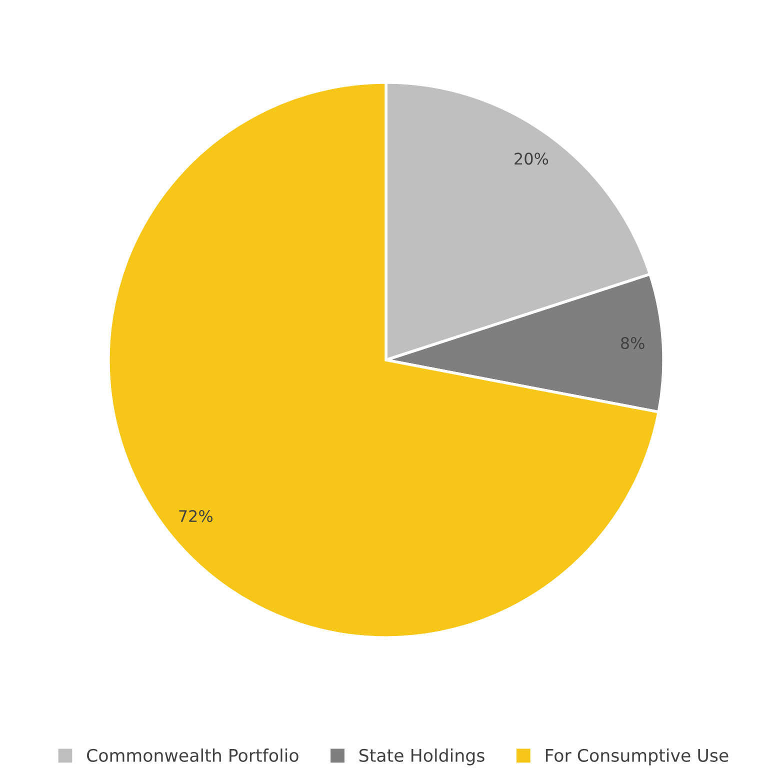  What do you see at coordinates (192, 755) in the screenshot?
I see `legend-label: Commonwealth Portfolio` at bounding box center [192, 755].